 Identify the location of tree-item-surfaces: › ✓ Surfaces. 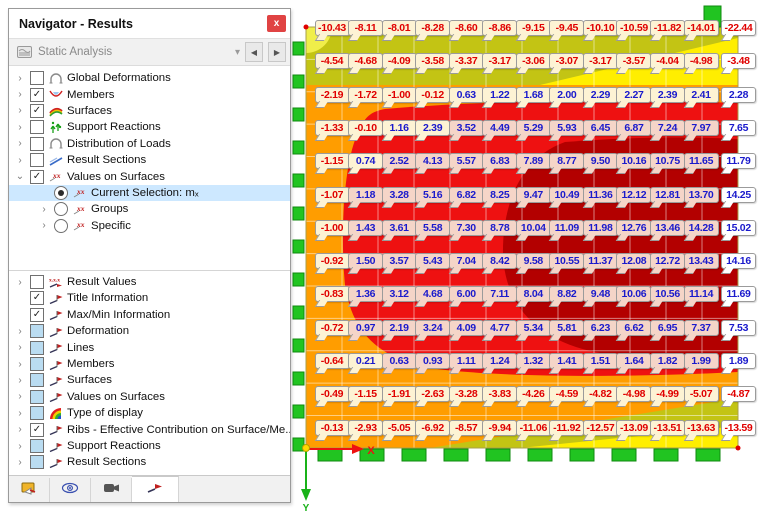
(149, 111).